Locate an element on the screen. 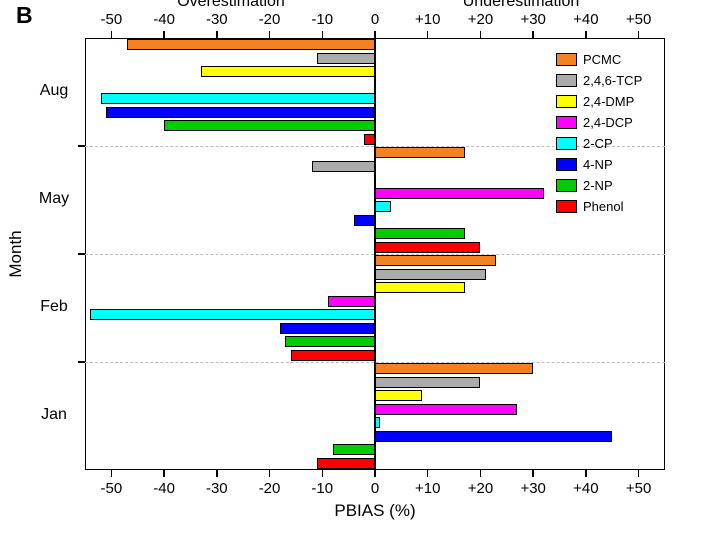 The width and height of the screenshot is (707, 546). legend-label-4-np: 4-NP is located at coordinates (598, 164).